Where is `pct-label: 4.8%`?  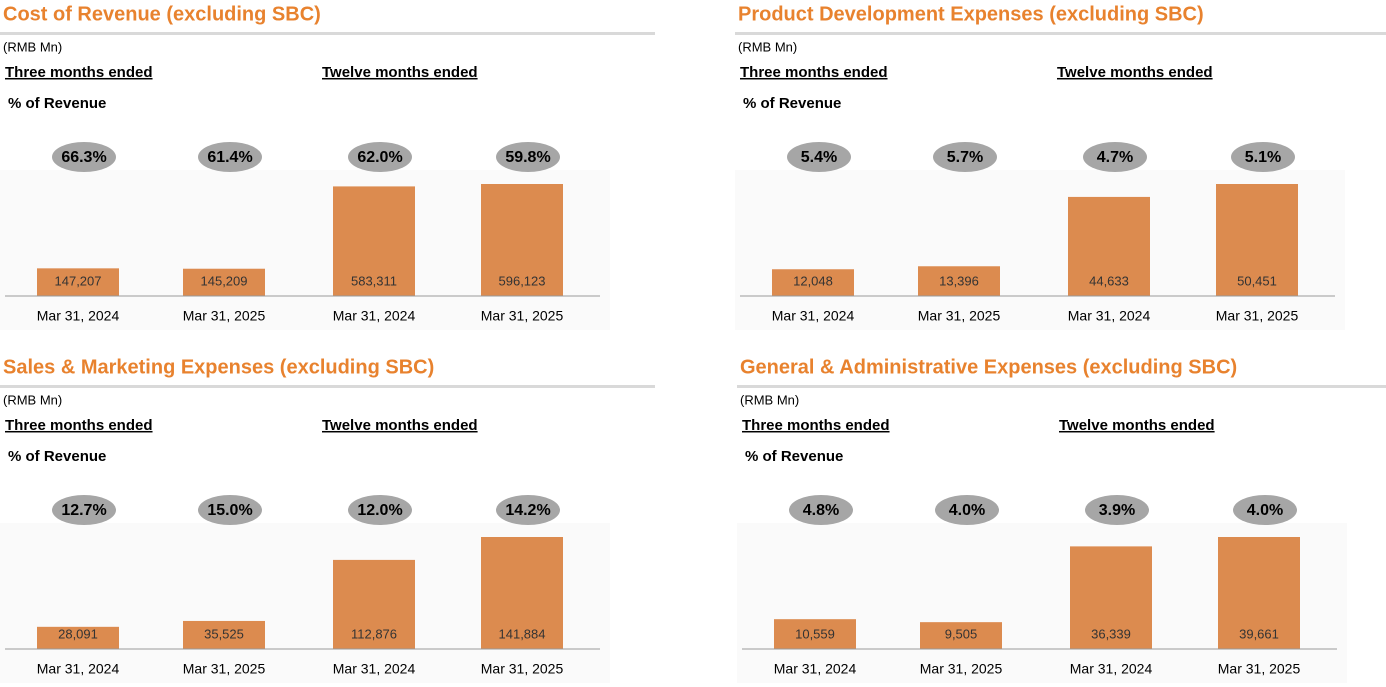
pct-label: 4.8% is located at coordinates (821, 510).